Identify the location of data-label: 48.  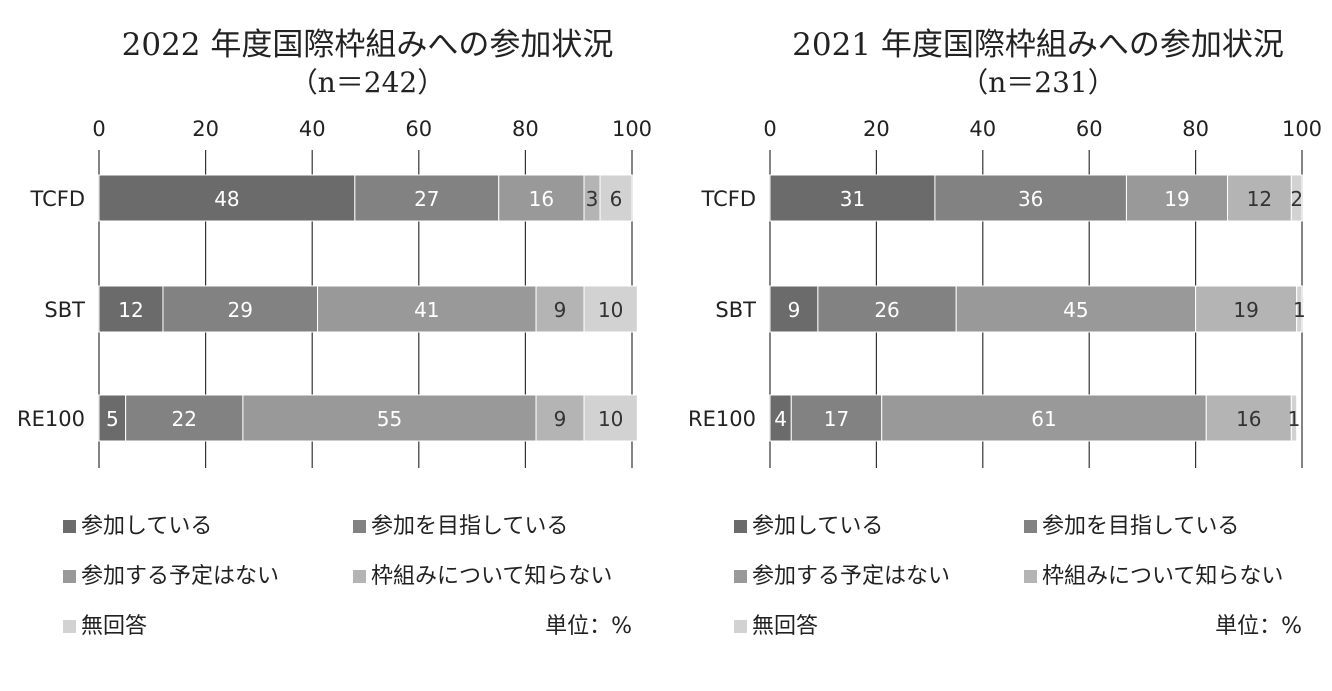
(226, 199).